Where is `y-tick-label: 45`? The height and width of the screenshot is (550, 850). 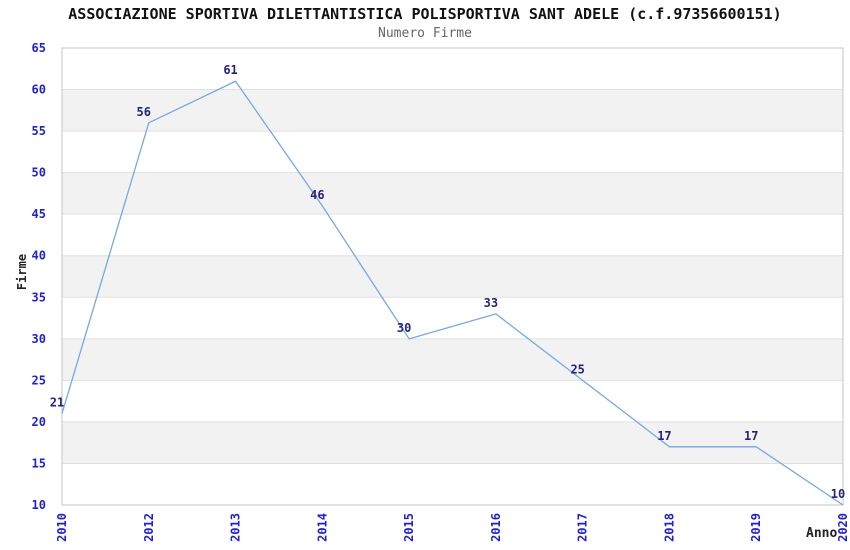
y-tick-label: 45 is located at coordinates (39, 214).